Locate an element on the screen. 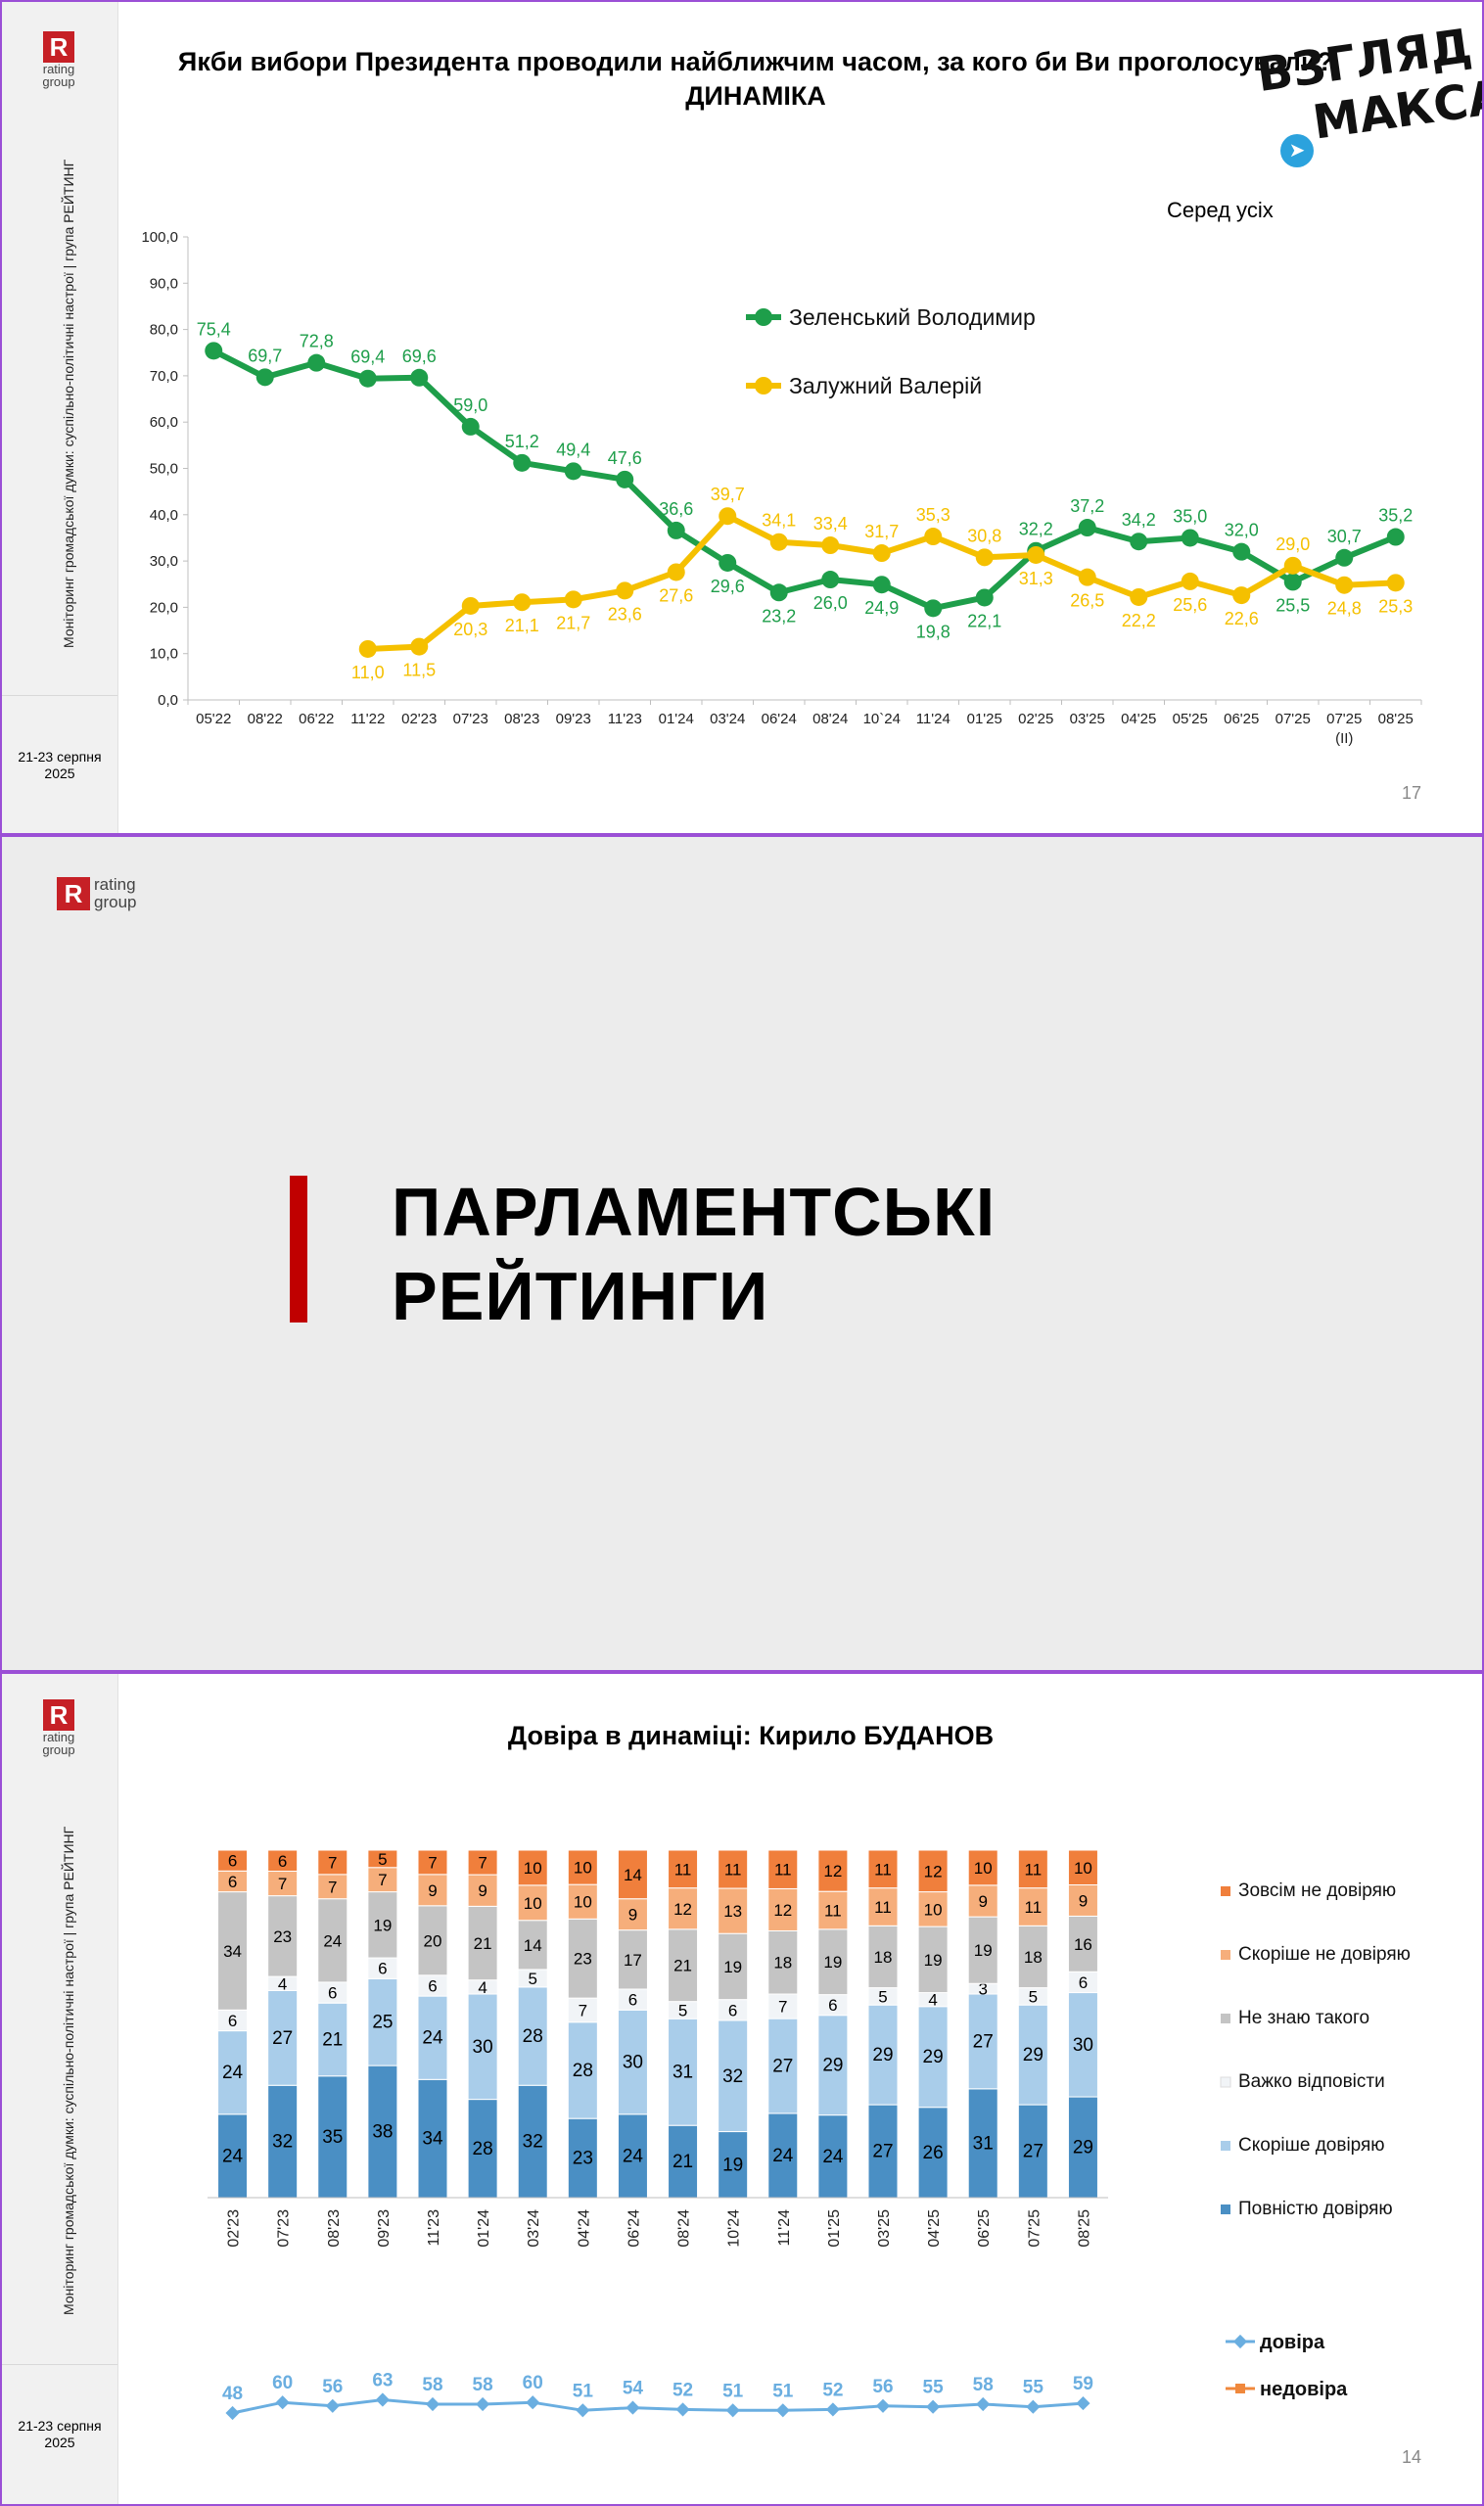  legend-label: Зеленський Володимир is located at coordinates (912, 317).